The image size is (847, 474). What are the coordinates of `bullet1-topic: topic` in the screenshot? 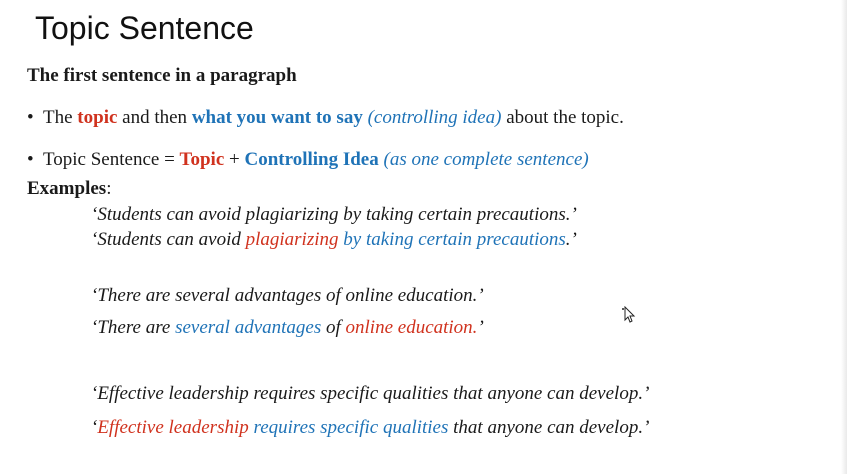 It's located at (97, 117).